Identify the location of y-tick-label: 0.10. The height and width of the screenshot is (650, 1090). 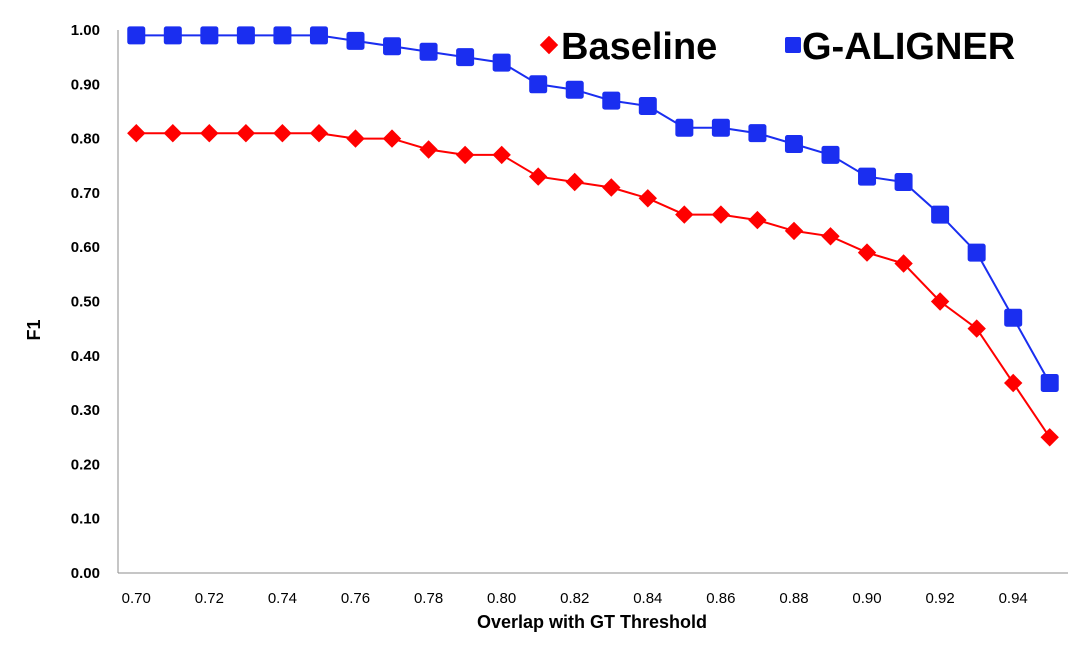
(85, 519).